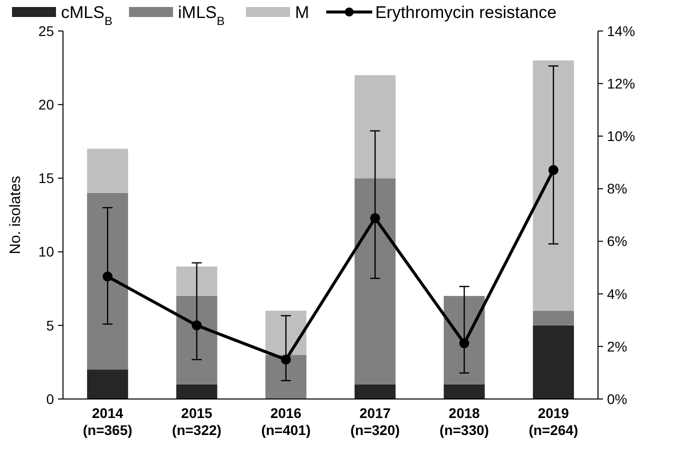 This screenshot has width=690, height=452. Describe the element at coordinates (302, 12) in the screenshot. I see `legend-label: M` at that location.